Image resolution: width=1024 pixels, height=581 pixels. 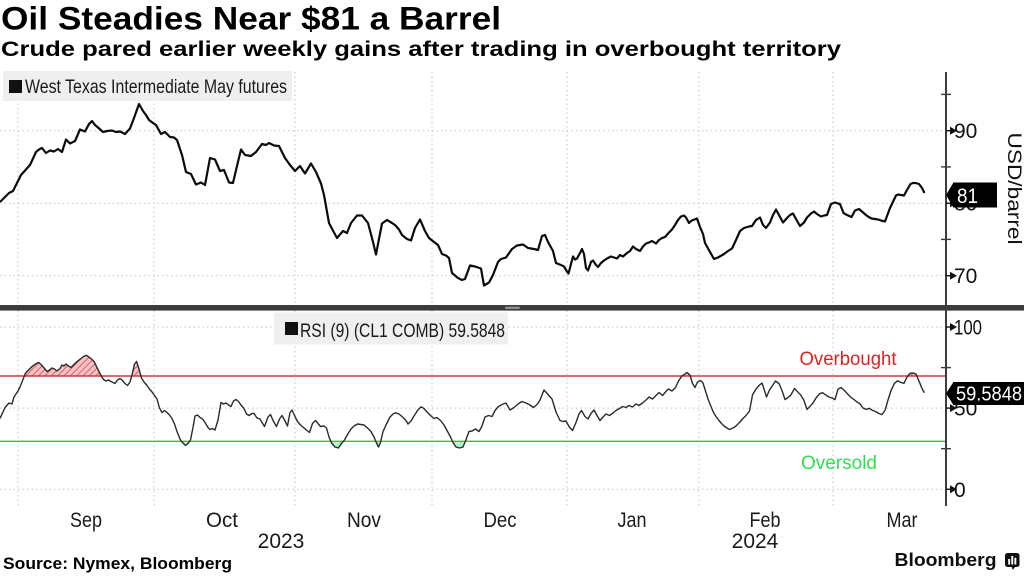 I want to click on svg-text: 0, so click(x=960, y=490).